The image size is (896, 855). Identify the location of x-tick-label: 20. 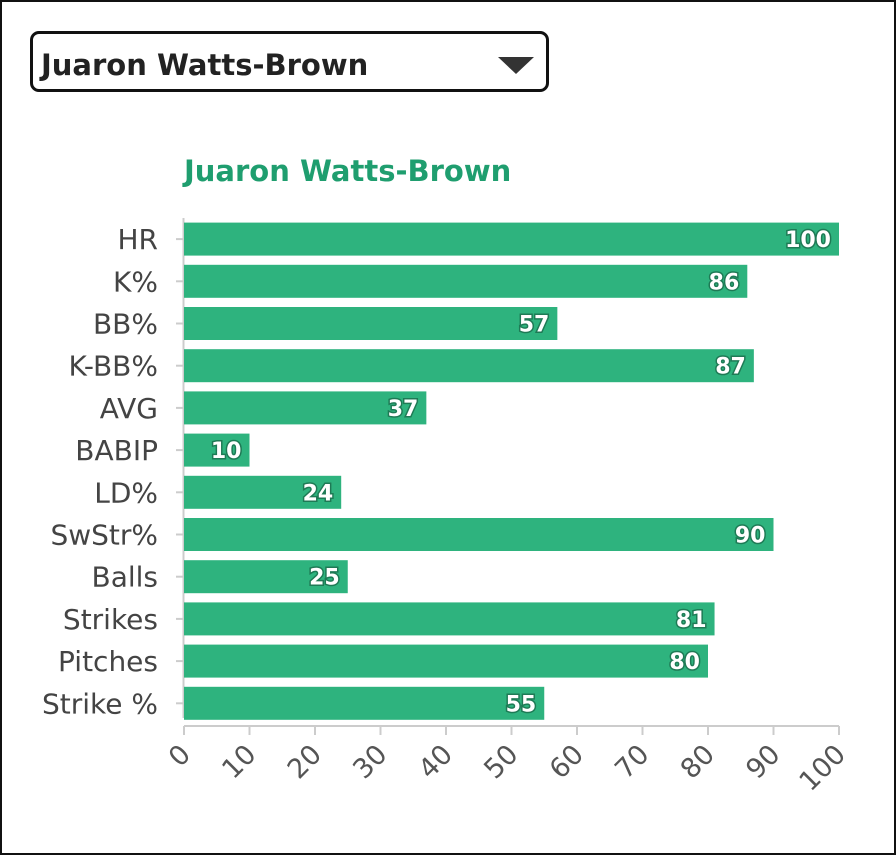
(305, 762).